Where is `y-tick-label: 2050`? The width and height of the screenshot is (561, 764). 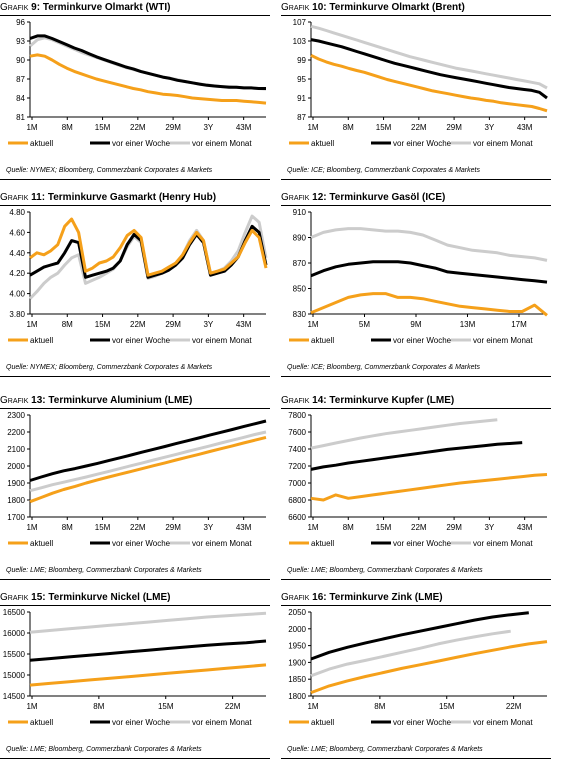 y-tick-label: 2050 is located at coordinates (297, 612).